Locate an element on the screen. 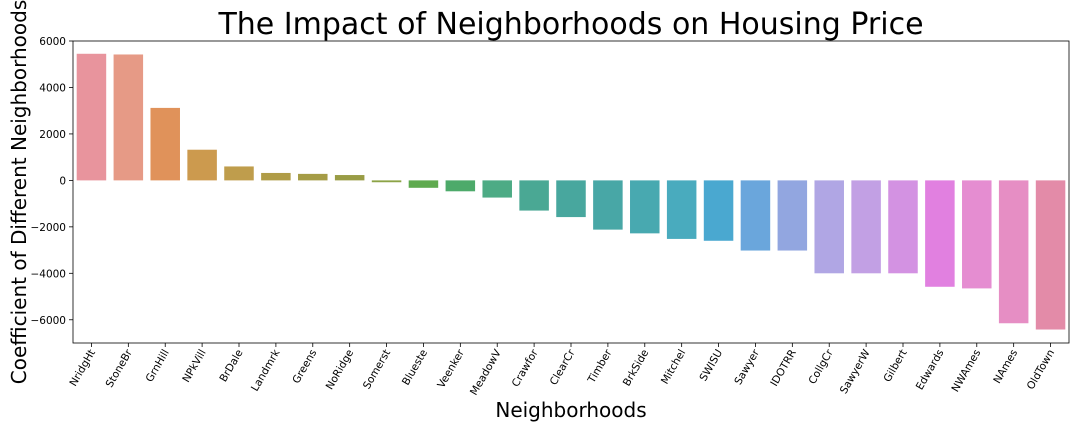  bar-sawyer is located at coordinates (755, 215).